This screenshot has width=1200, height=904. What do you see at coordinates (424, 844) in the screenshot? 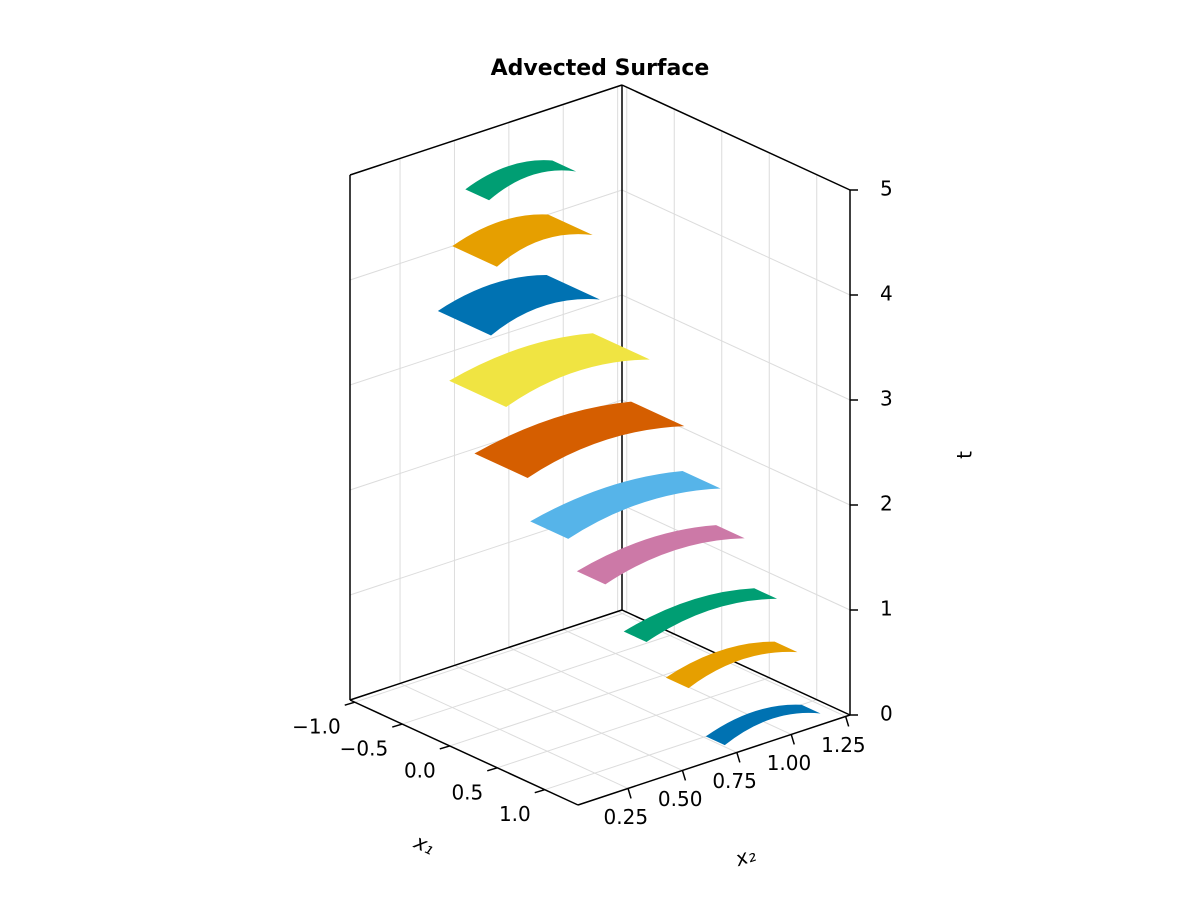
I see `x1-axis-label: x₁` at bounding box center [424, 844].